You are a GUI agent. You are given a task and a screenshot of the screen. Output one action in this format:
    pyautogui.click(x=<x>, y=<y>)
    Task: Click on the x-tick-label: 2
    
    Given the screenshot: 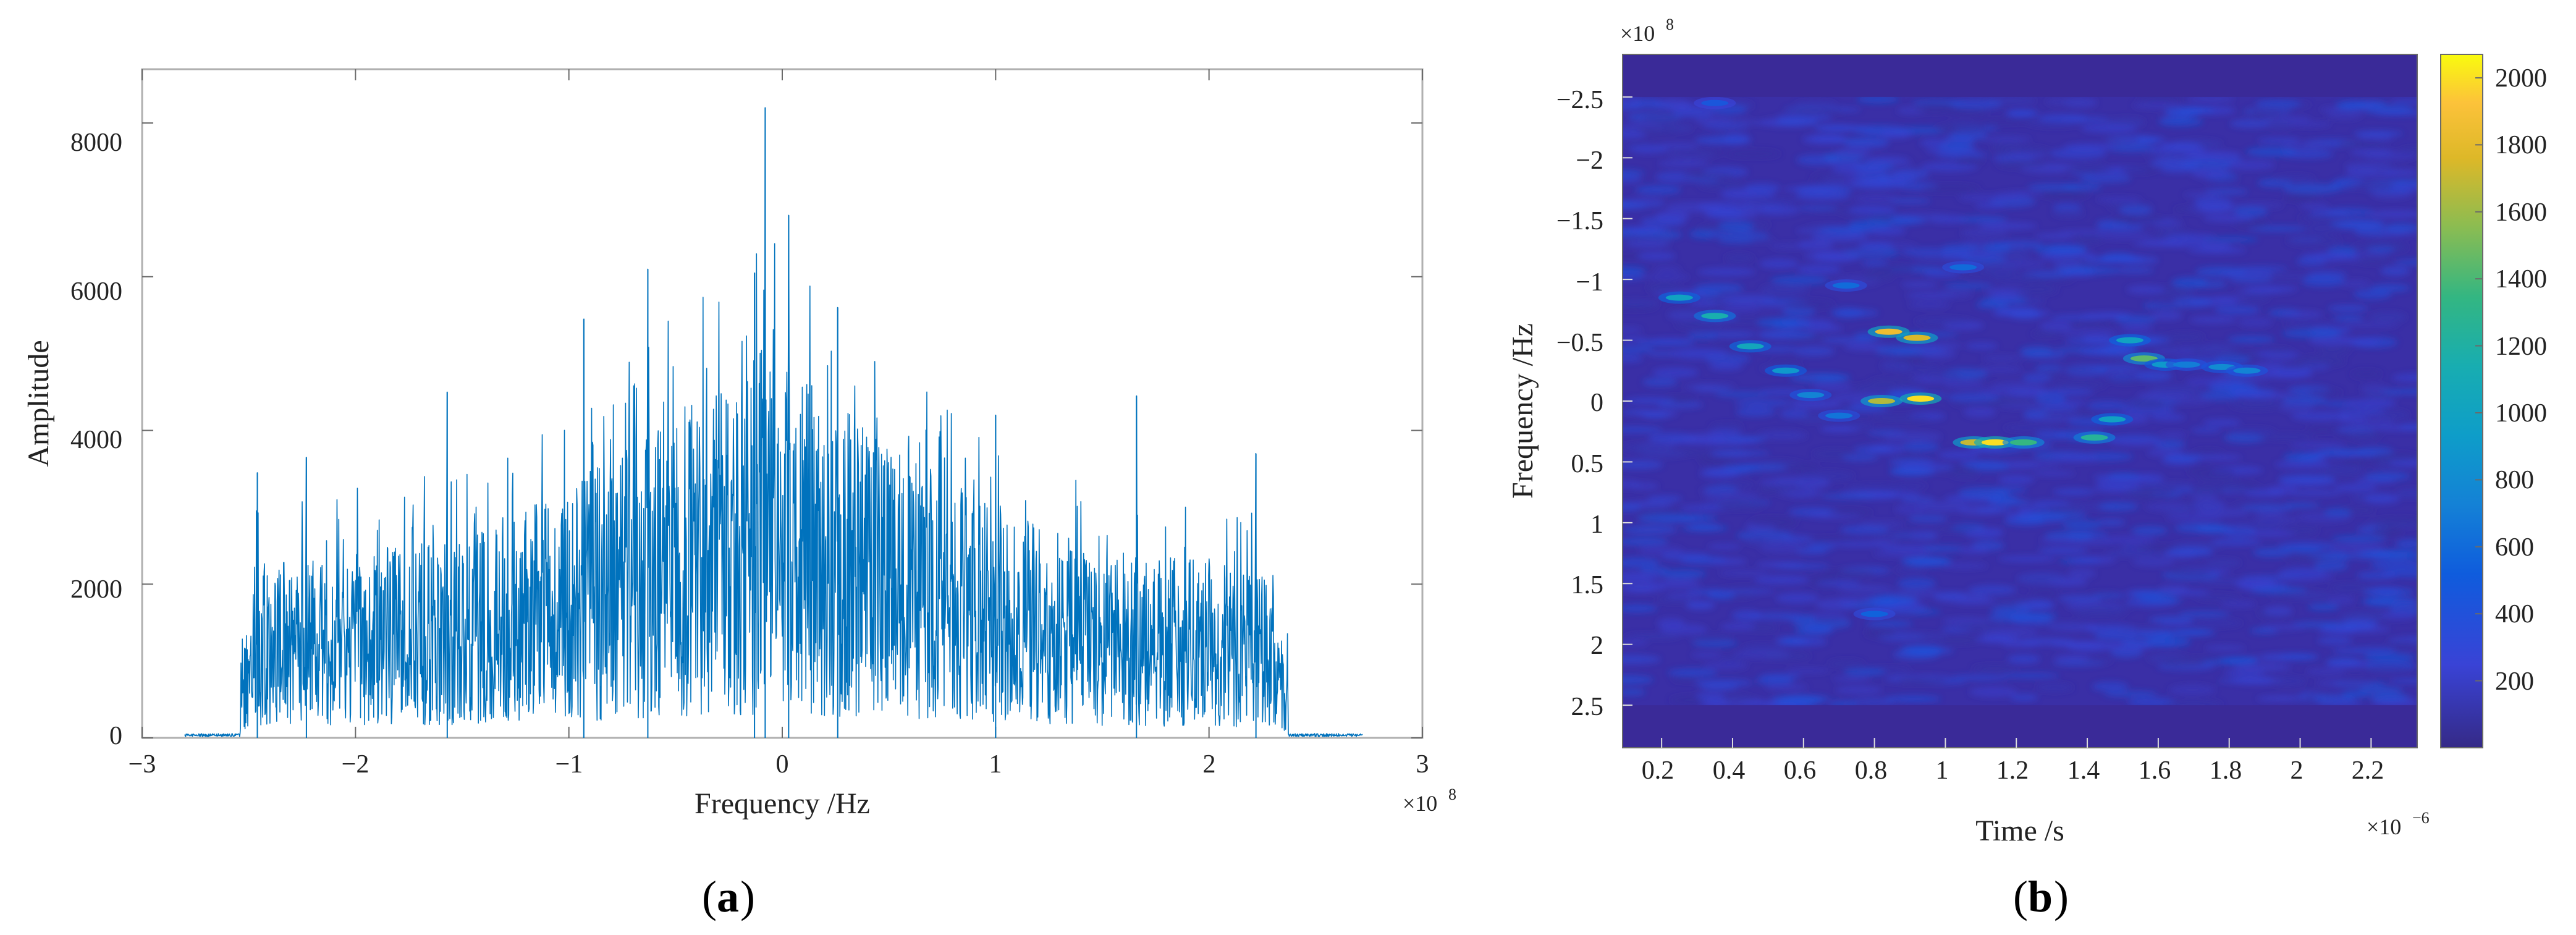 What is the action you would take?
    pyautogui.click(x=2297, y=770)
    